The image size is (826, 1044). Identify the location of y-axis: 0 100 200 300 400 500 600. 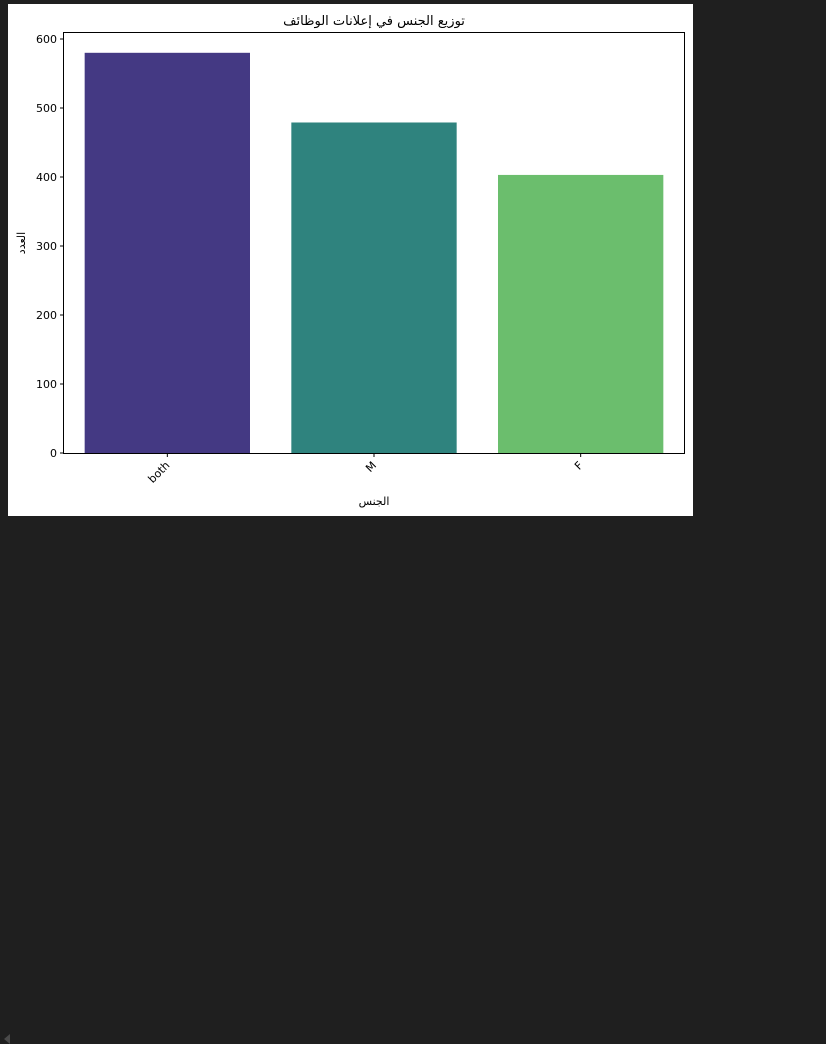
(50, 246).